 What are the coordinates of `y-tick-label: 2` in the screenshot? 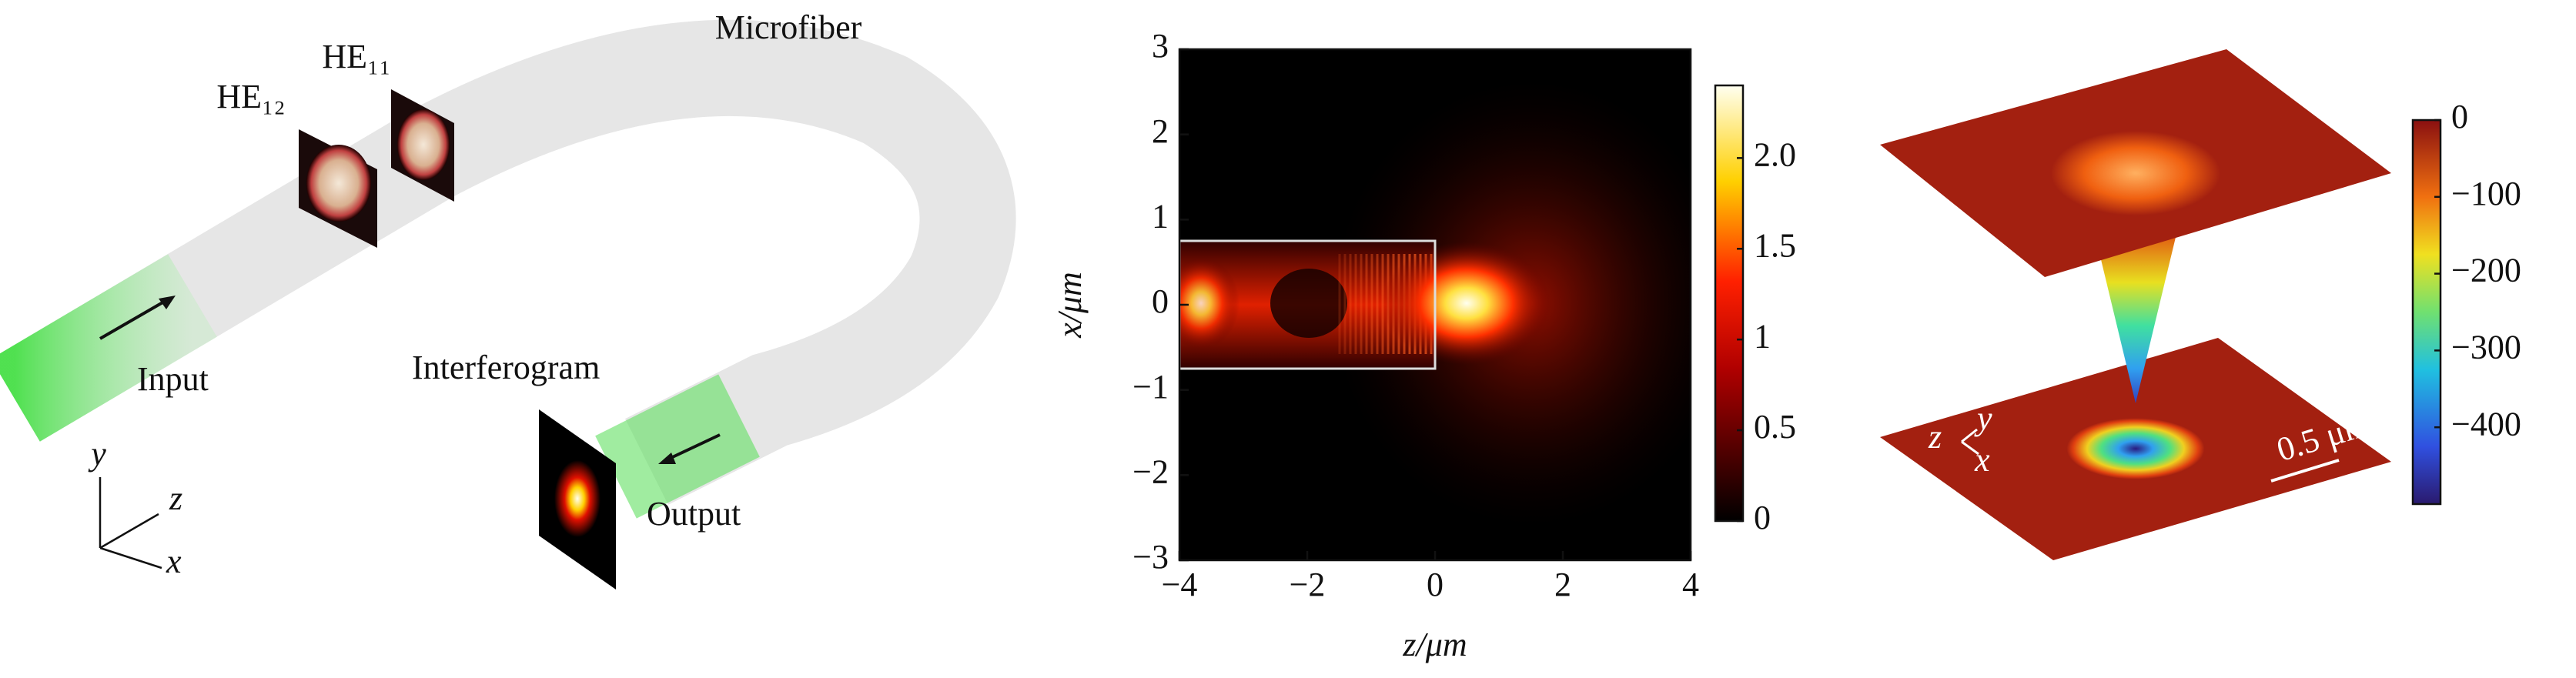 It's located at (1160, 131).